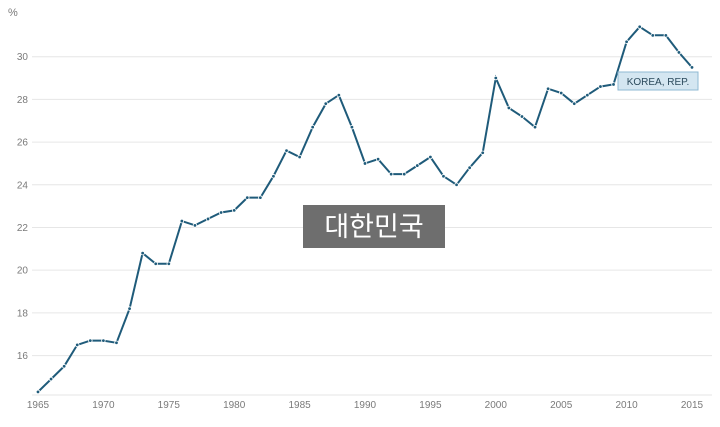 This screenshot has height=427, width=720. I want to click on overlay-label-text: 대한민국, so click(373, 227).